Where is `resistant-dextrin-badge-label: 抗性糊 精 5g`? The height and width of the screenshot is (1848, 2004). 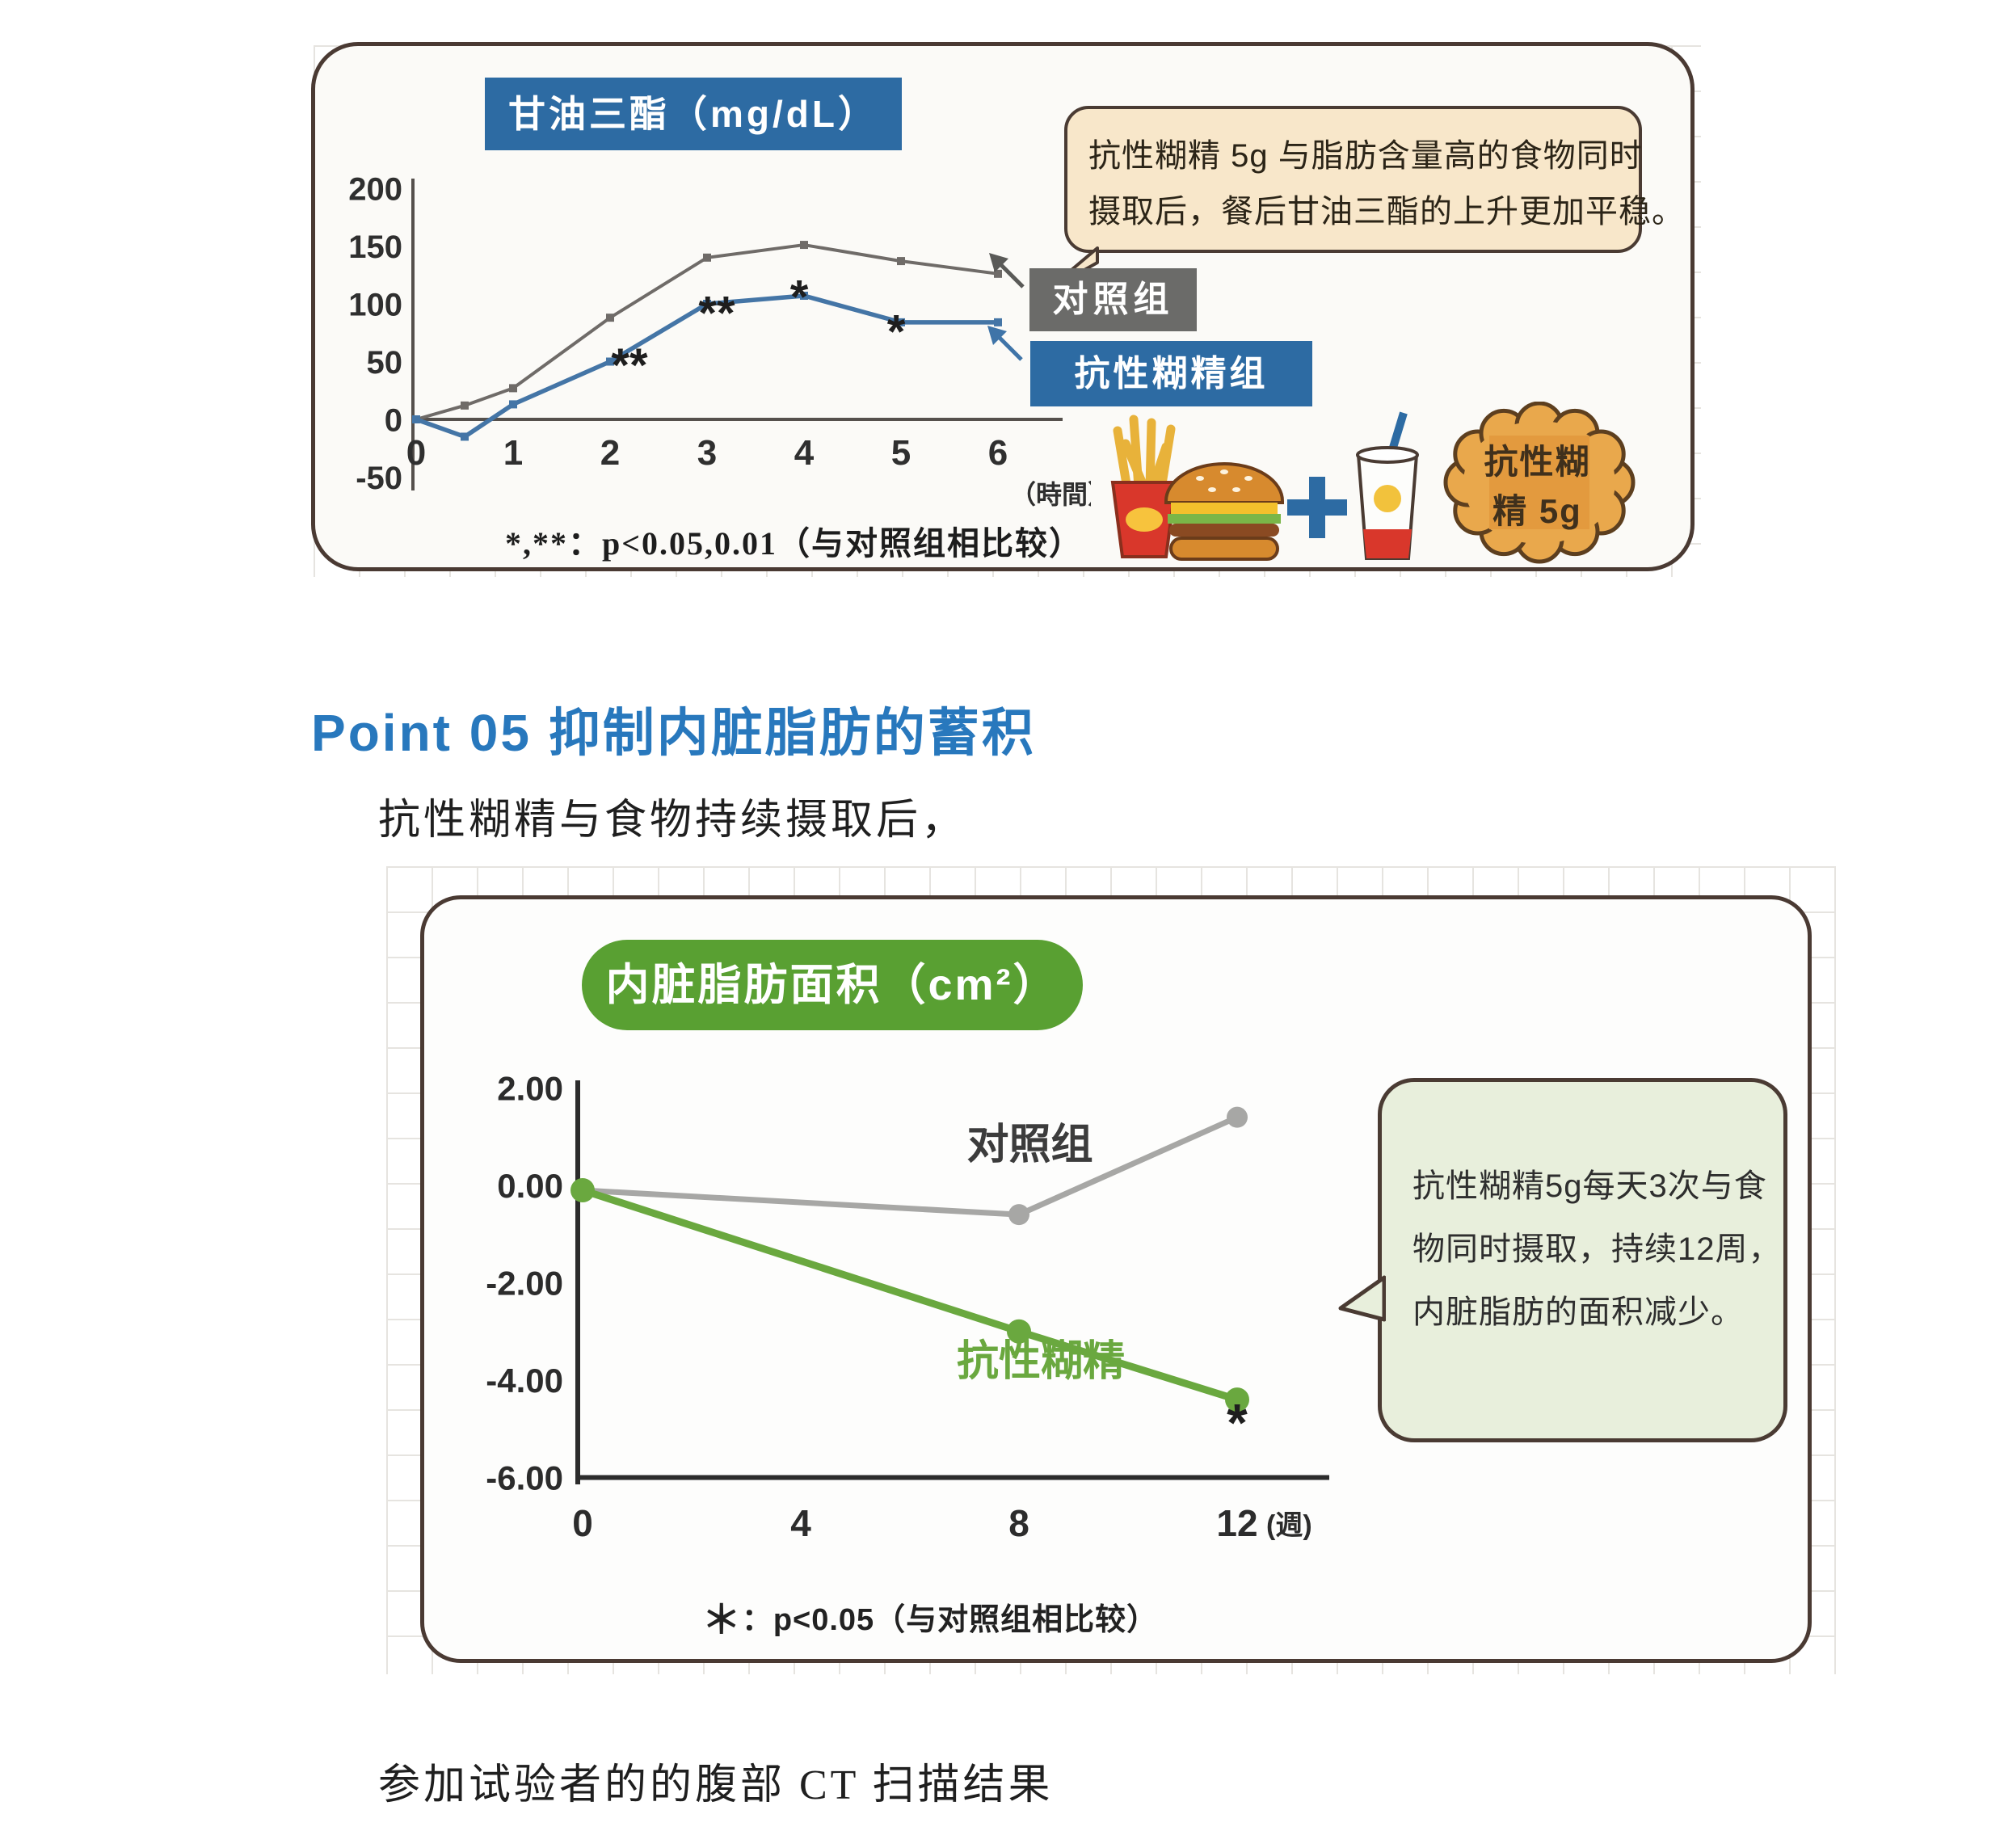 resistant-dextrin-badge-label: 抗性糊 精 5g is located at coordinates (1537, 487).